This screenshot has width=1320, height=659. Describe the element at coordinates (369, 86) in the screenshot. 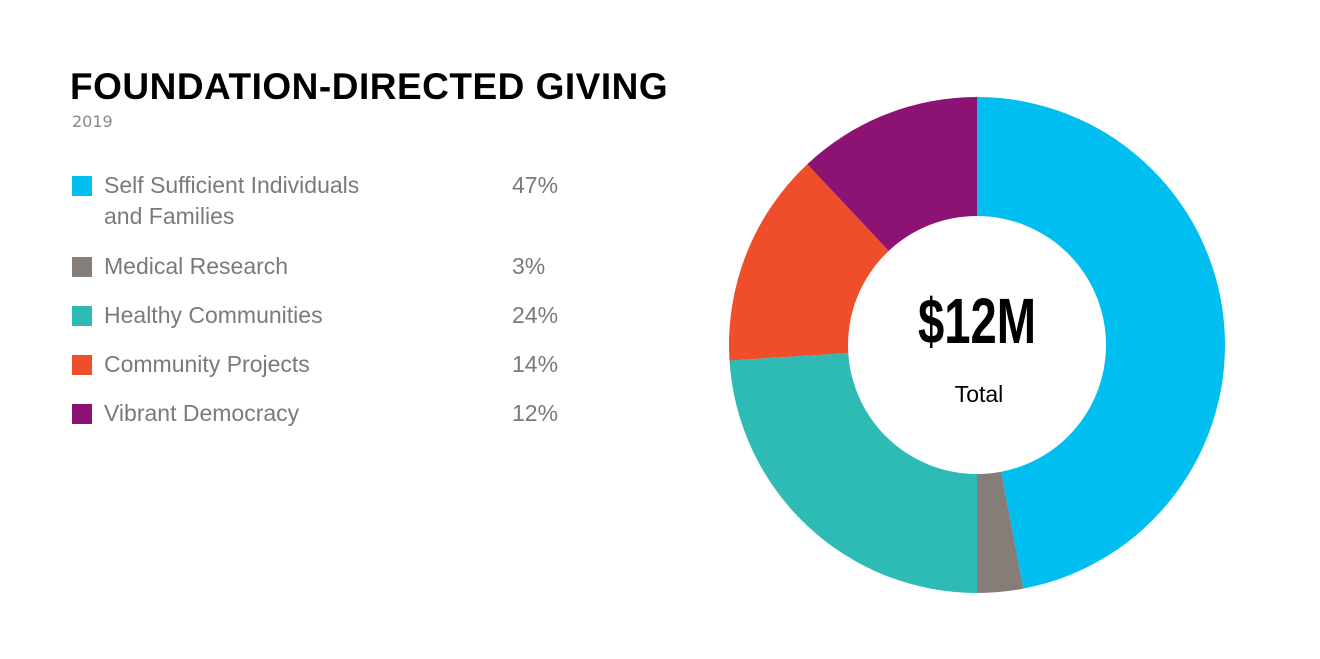

I see `chart-title: FOUNDATION-DIRECTED GIVING` at that location.